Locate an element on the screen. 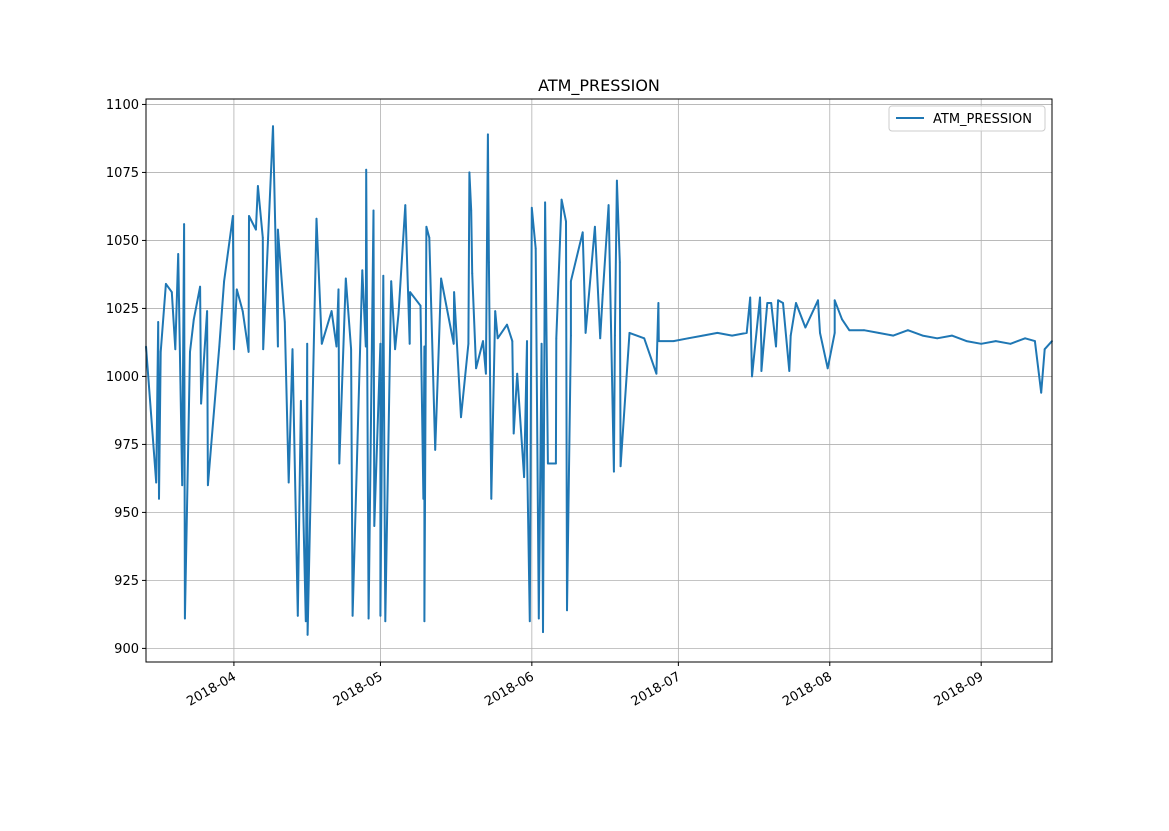  y-tick-label: 1075 is located at coordinates (122, 173).